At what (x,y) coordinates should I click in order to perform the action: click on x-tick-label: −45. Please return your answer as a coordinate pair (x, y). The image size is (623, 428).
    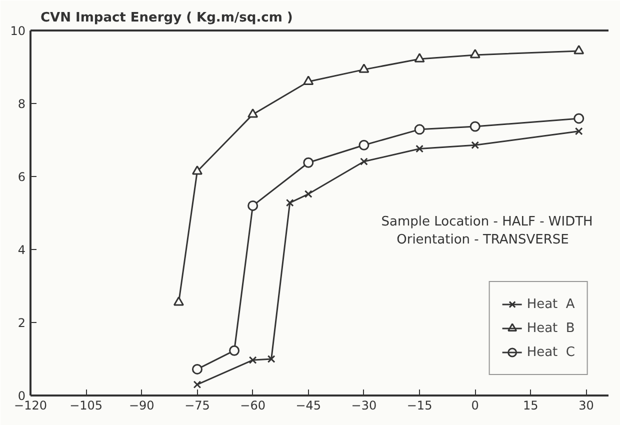
    Looking at the image, I should click on (309, 405).